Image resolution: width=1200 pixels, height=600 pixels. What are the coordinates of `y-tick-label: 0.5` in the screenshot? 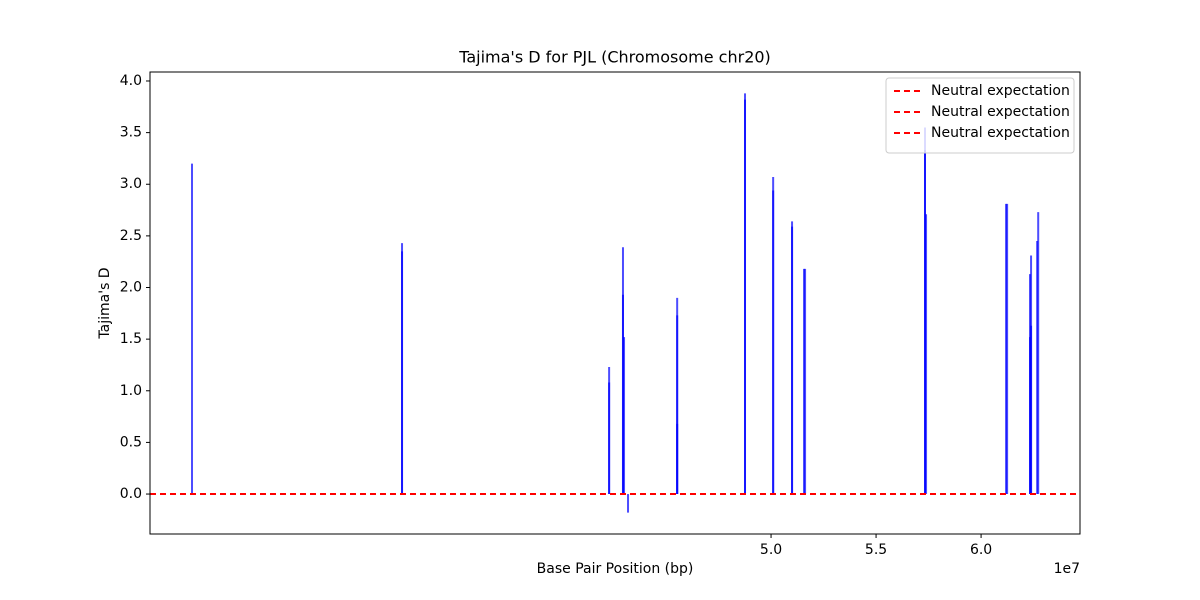 It's located at (131, 442).